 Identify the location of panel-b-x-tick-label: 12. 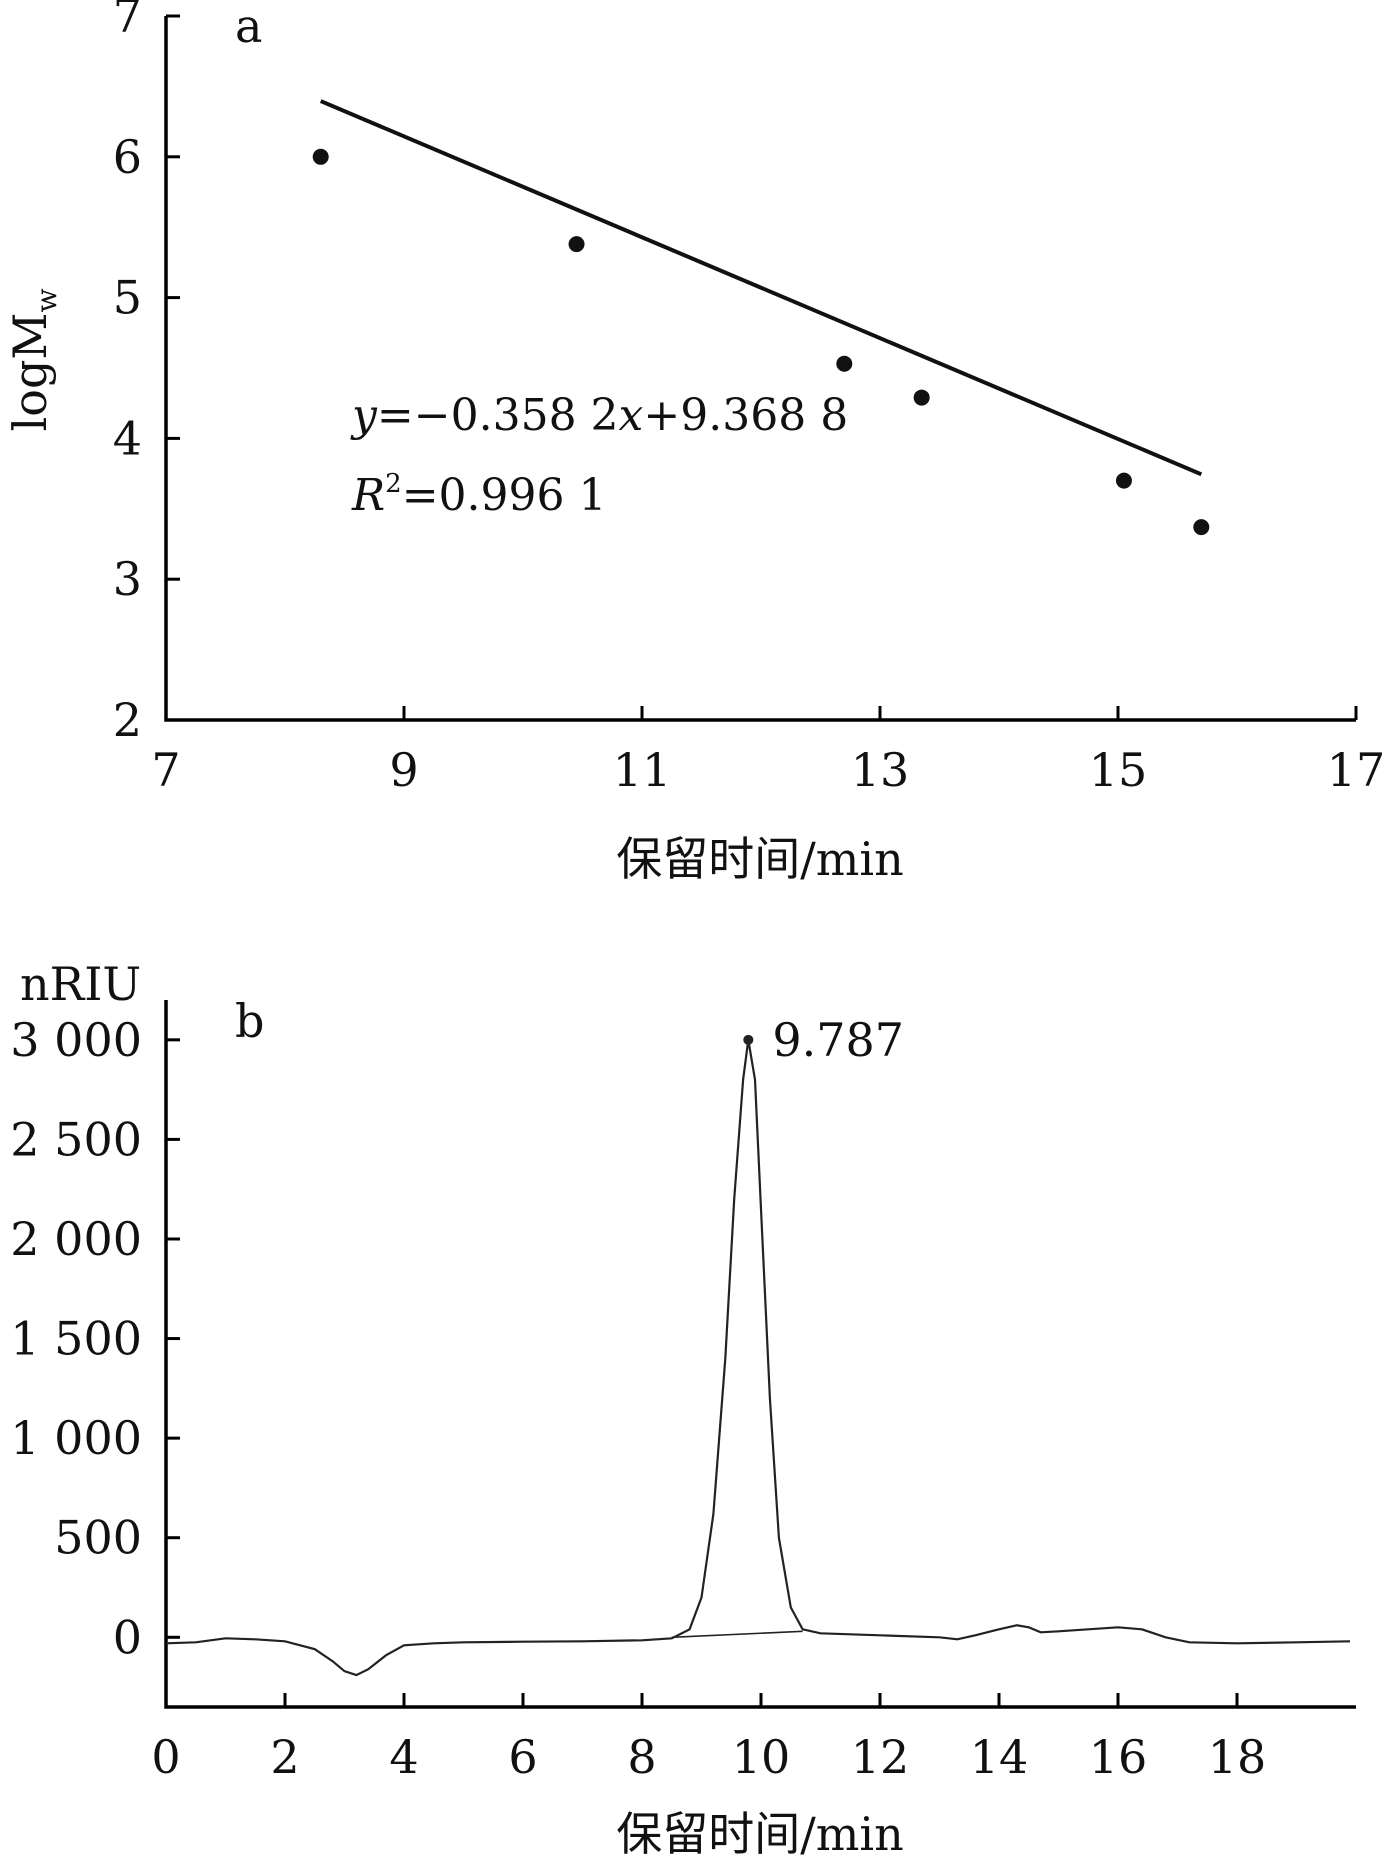
(880, 1757).